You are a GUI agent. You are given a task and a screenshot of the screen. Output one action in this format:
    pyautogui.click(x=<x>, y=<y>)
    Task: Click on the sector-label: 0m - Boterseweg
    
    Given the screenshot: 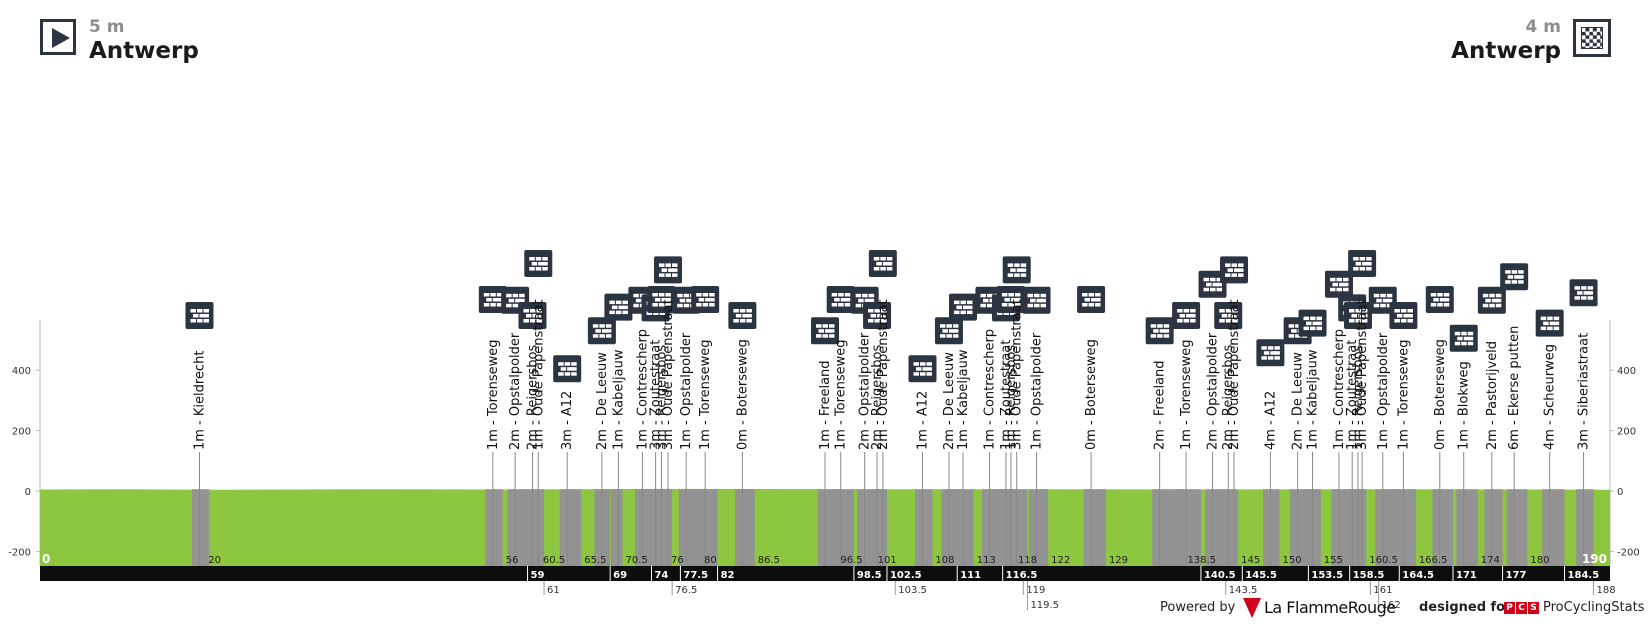 What is the action you would take?
    pyautogui.click(x=1091, y=394)
    